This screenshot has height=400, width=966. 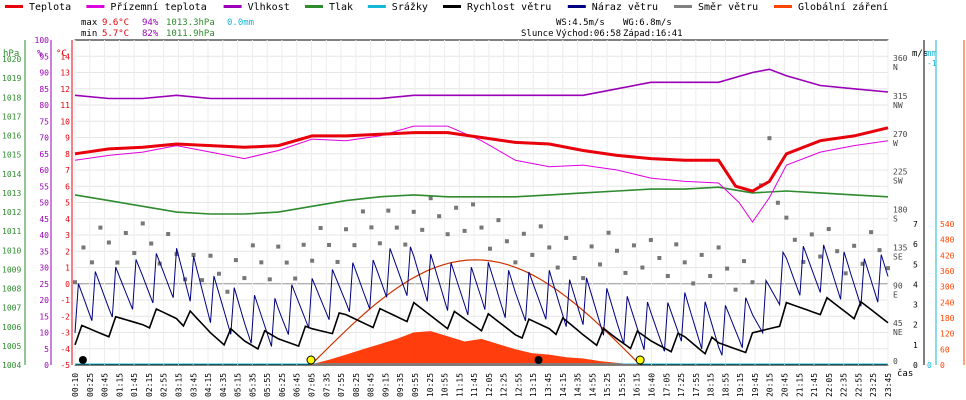 I want to click on series-temperature, so click(x=481, y=159).